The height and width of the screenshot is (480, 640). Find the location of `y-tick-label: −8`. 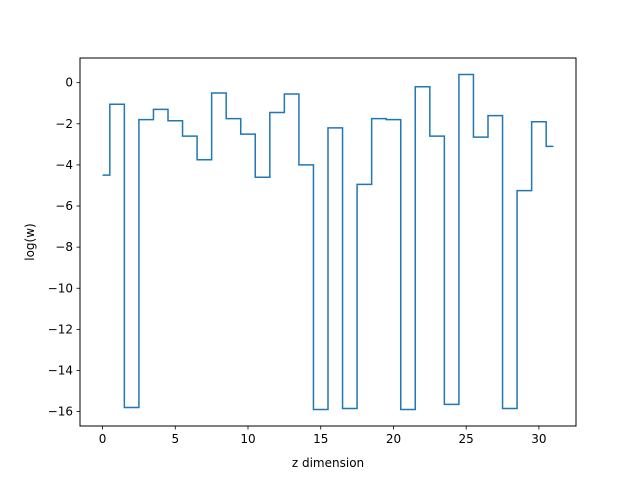

y-tick-label: −8 is located at coordinates (64, 247).